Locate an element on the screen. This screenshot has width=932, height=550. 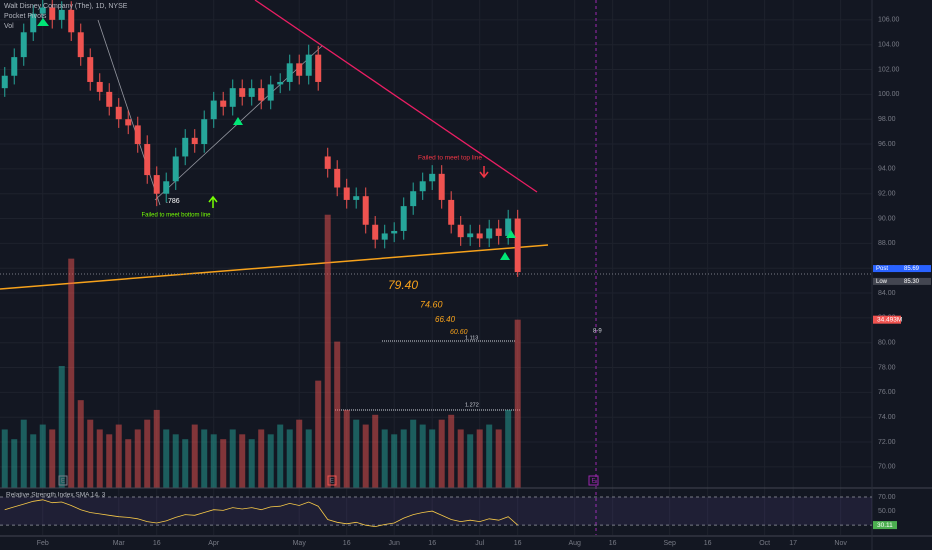
annotation: Failed to meet top line is located at coordinates (450, 158).